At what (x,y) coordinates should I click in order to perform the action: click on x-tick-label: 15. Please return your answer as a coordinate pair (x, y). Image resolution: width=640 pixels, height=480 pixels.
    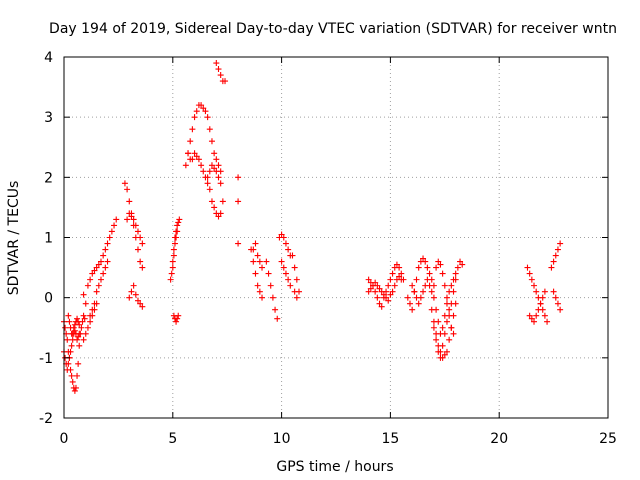
    Looking at the image, I should click on (390, 439).